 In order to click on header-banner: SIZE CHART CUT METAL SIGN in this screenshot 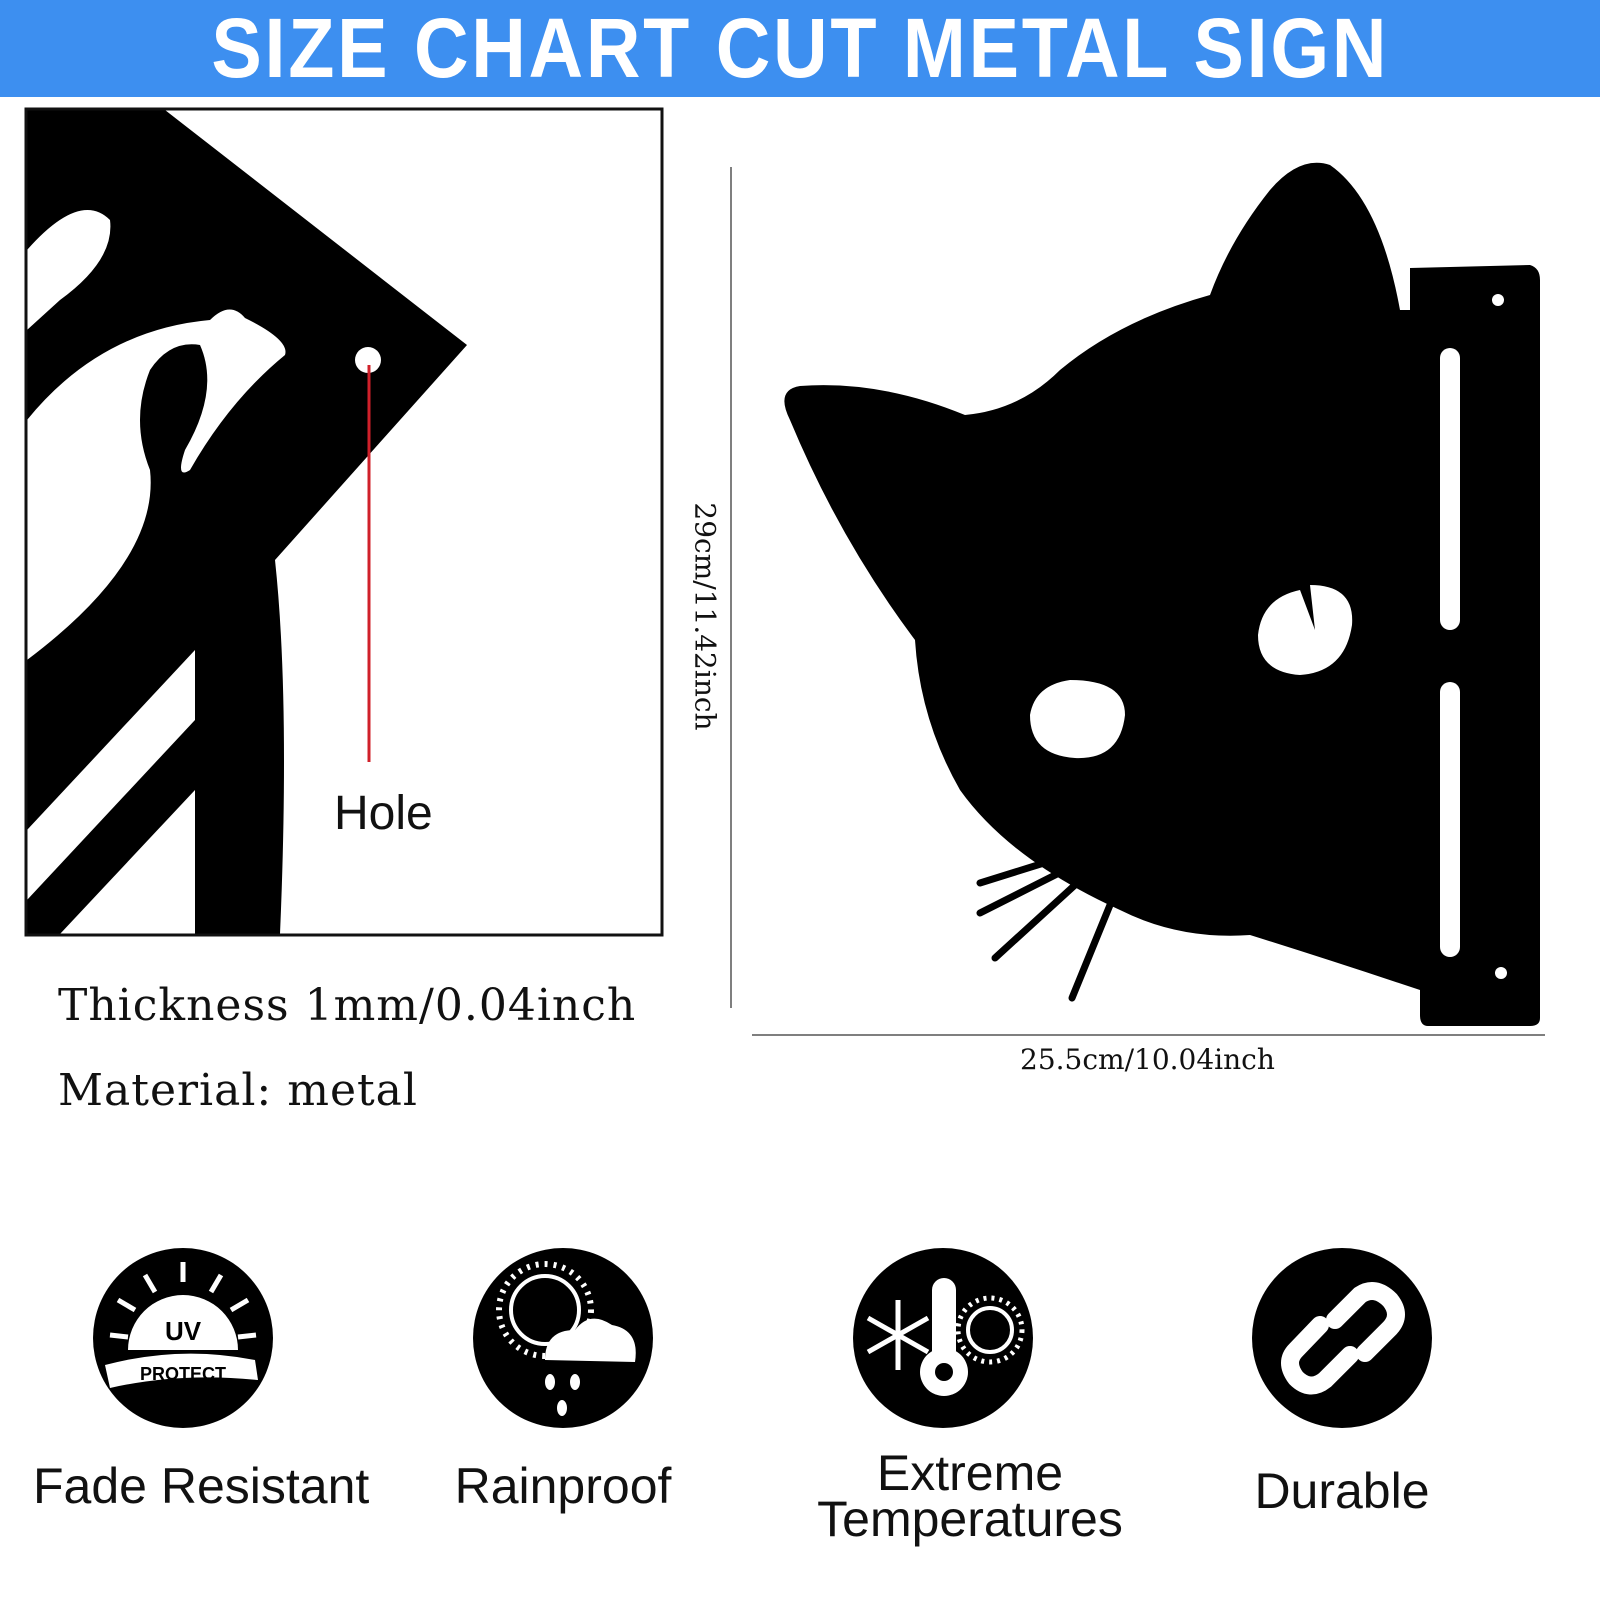, I will do `click(800, 48)`.